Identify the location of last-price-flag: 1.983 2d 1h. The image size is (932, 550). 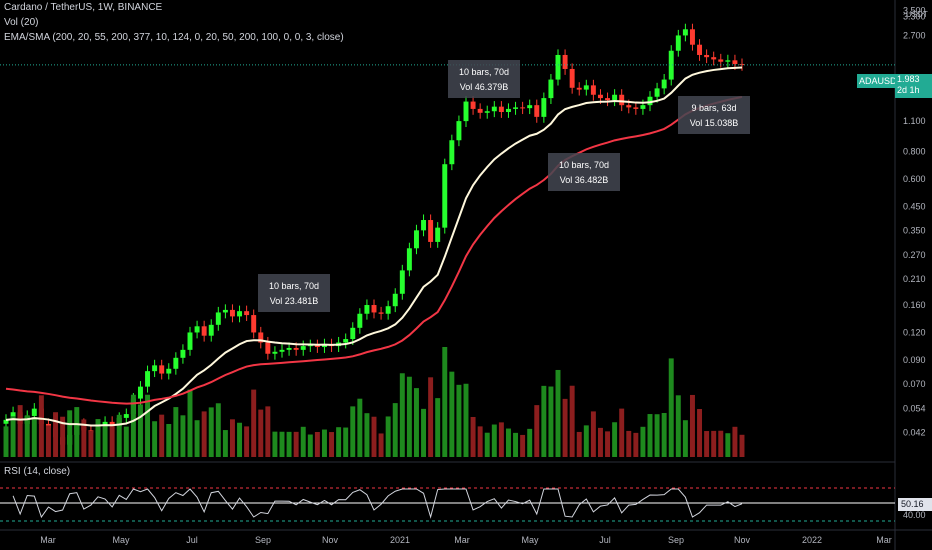
(913, 86).